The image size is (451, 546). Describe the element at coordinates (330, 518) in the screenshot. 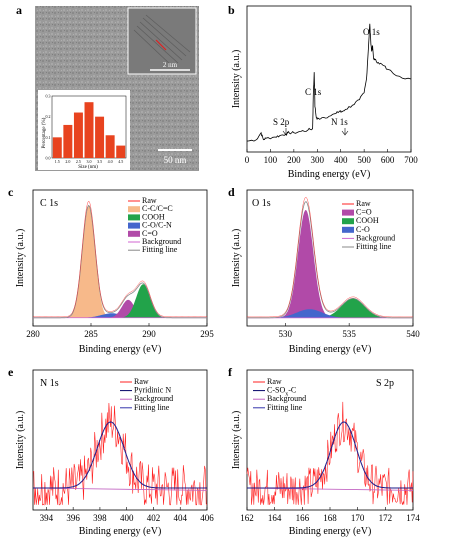

I see `xtick-label-f: 168` at that location.